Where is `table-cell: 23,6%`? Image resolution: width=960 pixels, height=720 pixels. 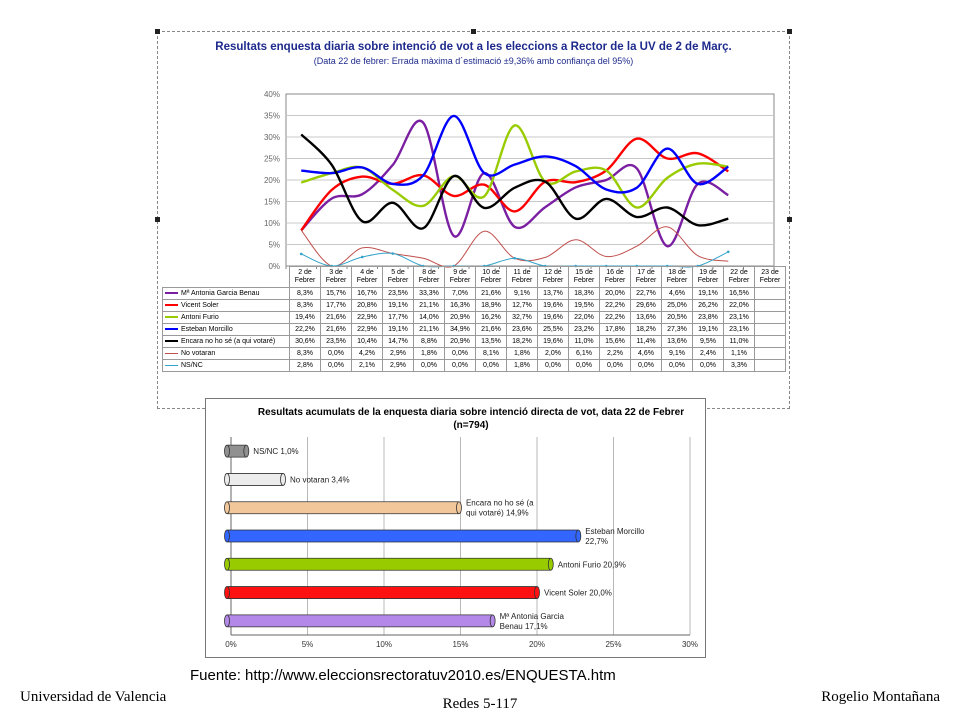
table-cell: 23,6% is located at coordinates (522, 329).